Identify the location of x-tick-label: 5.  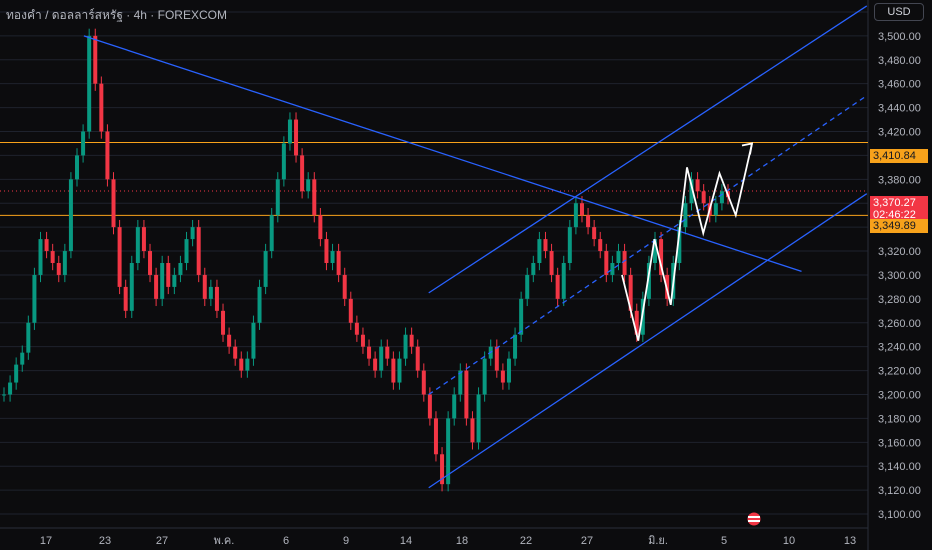
(724, 541).